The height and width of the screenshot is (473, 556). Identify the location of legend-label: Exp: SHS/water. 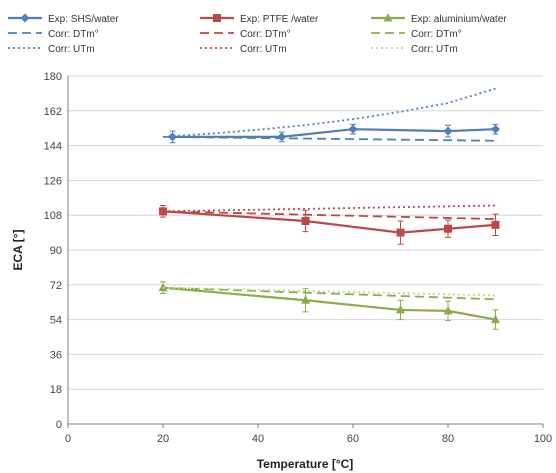
(83, 19).